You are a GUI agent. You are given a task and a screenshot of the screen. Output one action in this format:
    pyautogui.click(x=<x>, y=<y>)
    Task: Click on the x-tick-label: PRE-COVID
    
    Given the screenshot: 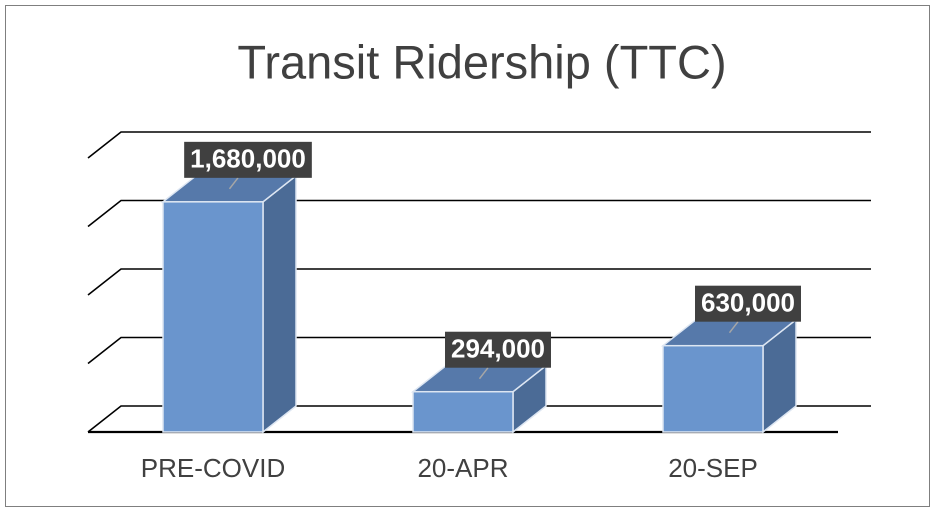 What is the action you would take?
    pyautogui.click(x=213, y=468)
    